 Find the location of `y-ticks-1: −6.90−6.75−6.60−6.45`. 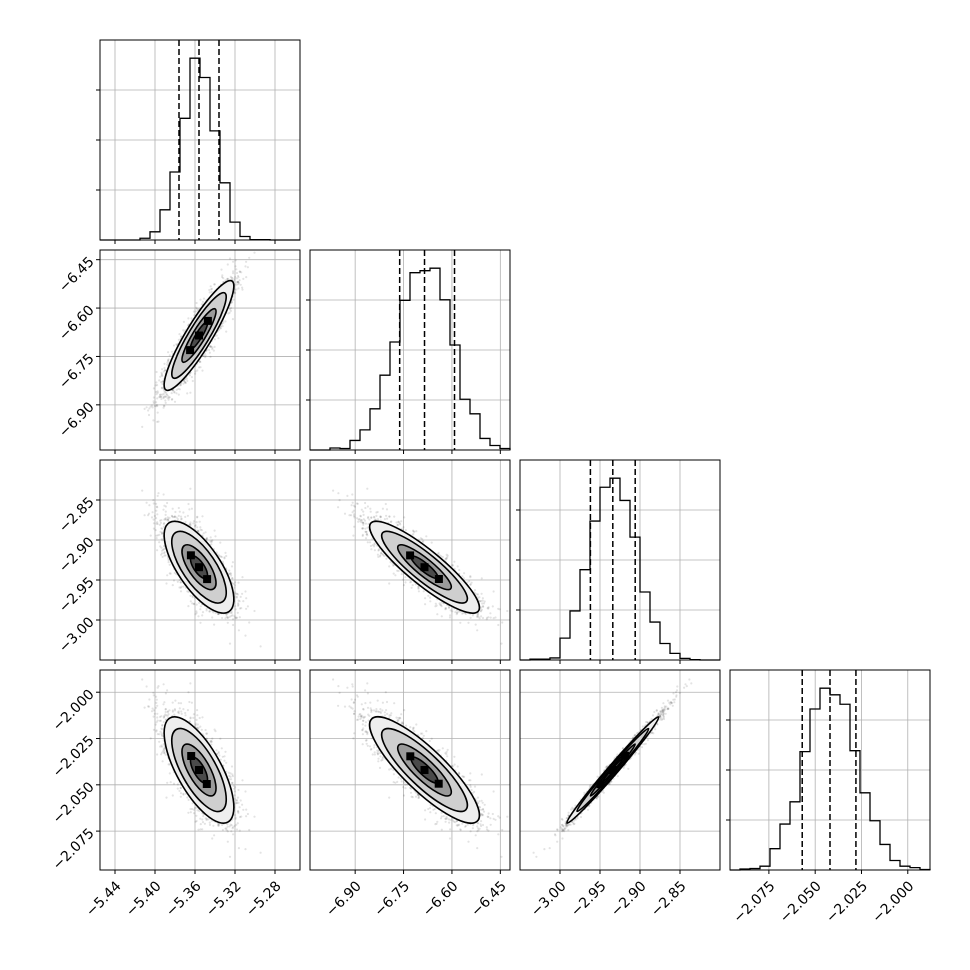

y-ticks-1: −6.90−6.75−6.60−6.45 is located at coordinates (78, 347).